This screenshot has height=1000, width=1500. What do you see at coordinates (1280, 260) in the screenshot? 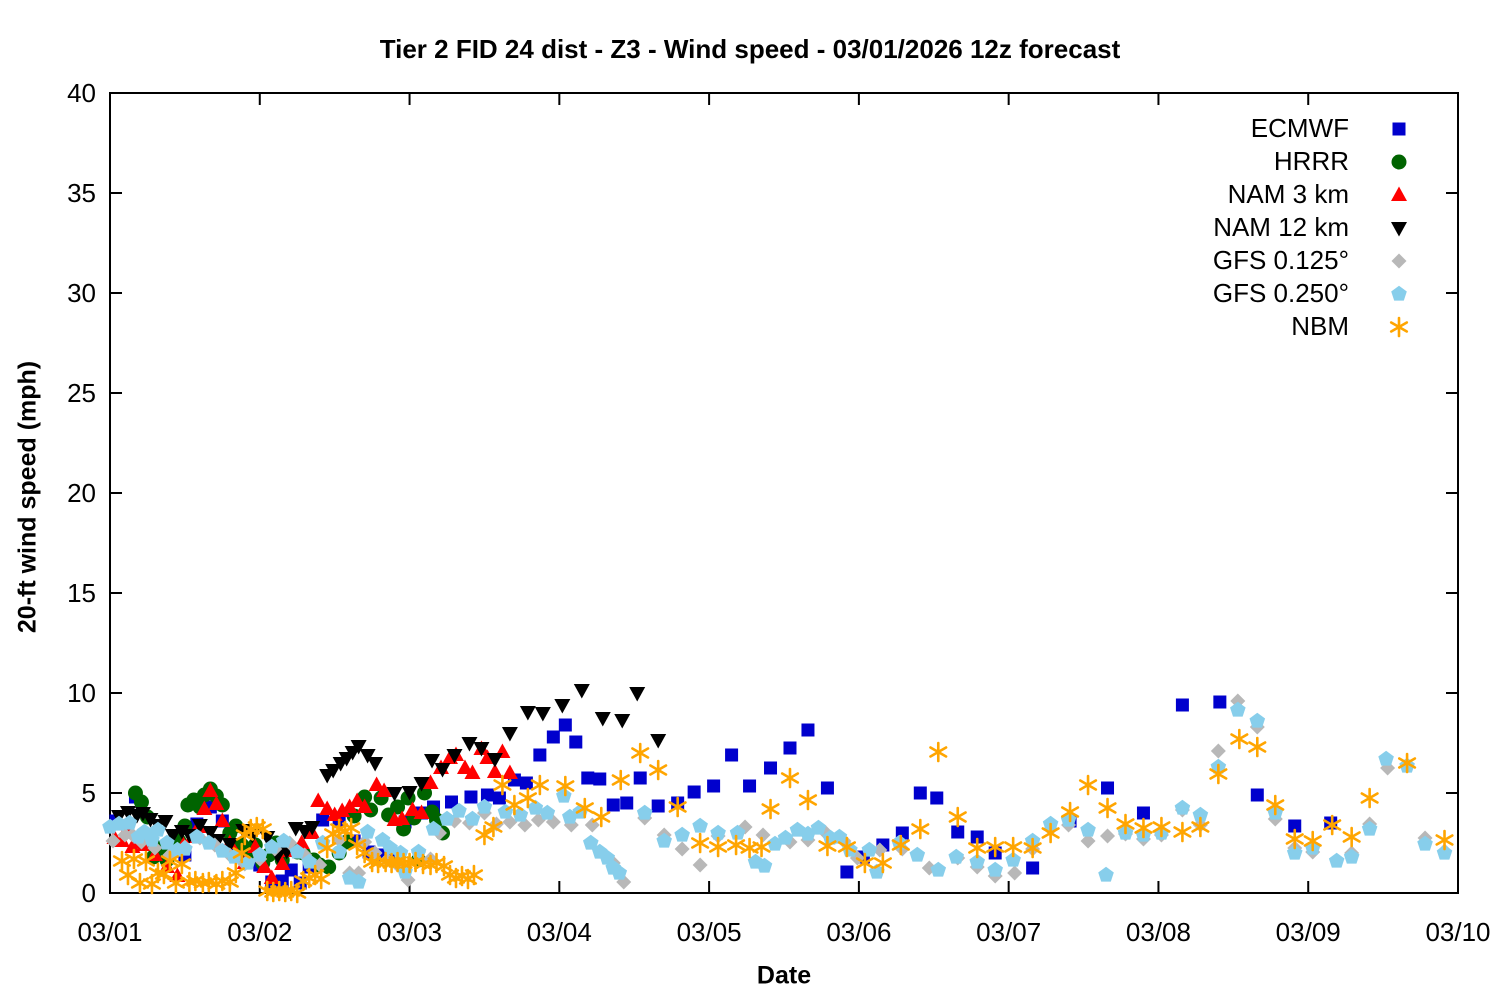
I see `legend-label: GFS 0.125°` at bounding box center [1280, 260].